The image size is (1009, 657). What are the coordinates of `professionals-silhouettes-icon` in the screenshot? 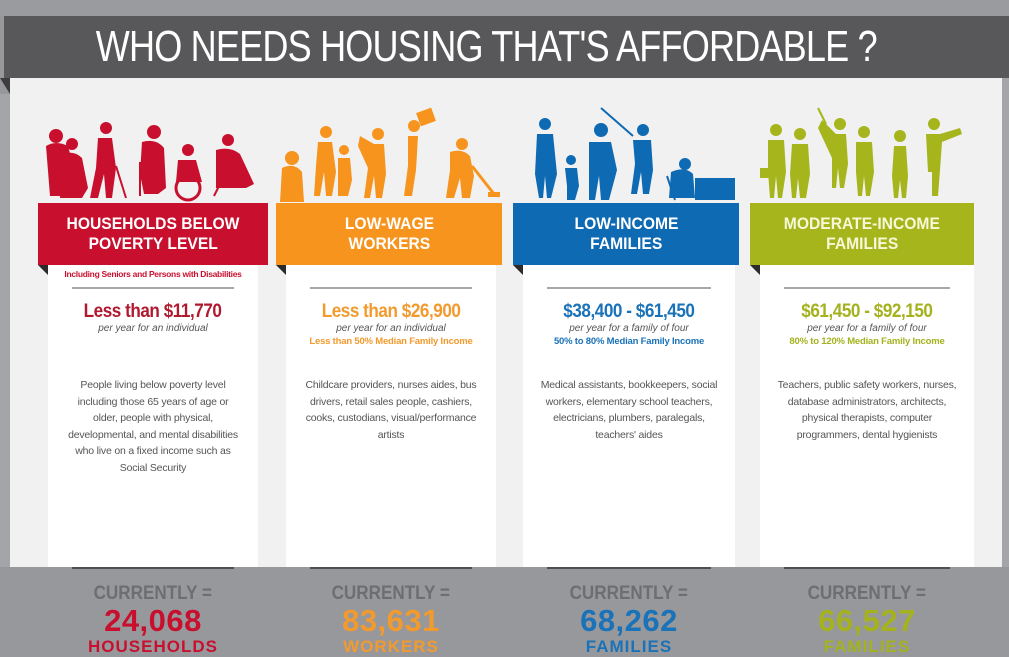 It's located at (864, 155).